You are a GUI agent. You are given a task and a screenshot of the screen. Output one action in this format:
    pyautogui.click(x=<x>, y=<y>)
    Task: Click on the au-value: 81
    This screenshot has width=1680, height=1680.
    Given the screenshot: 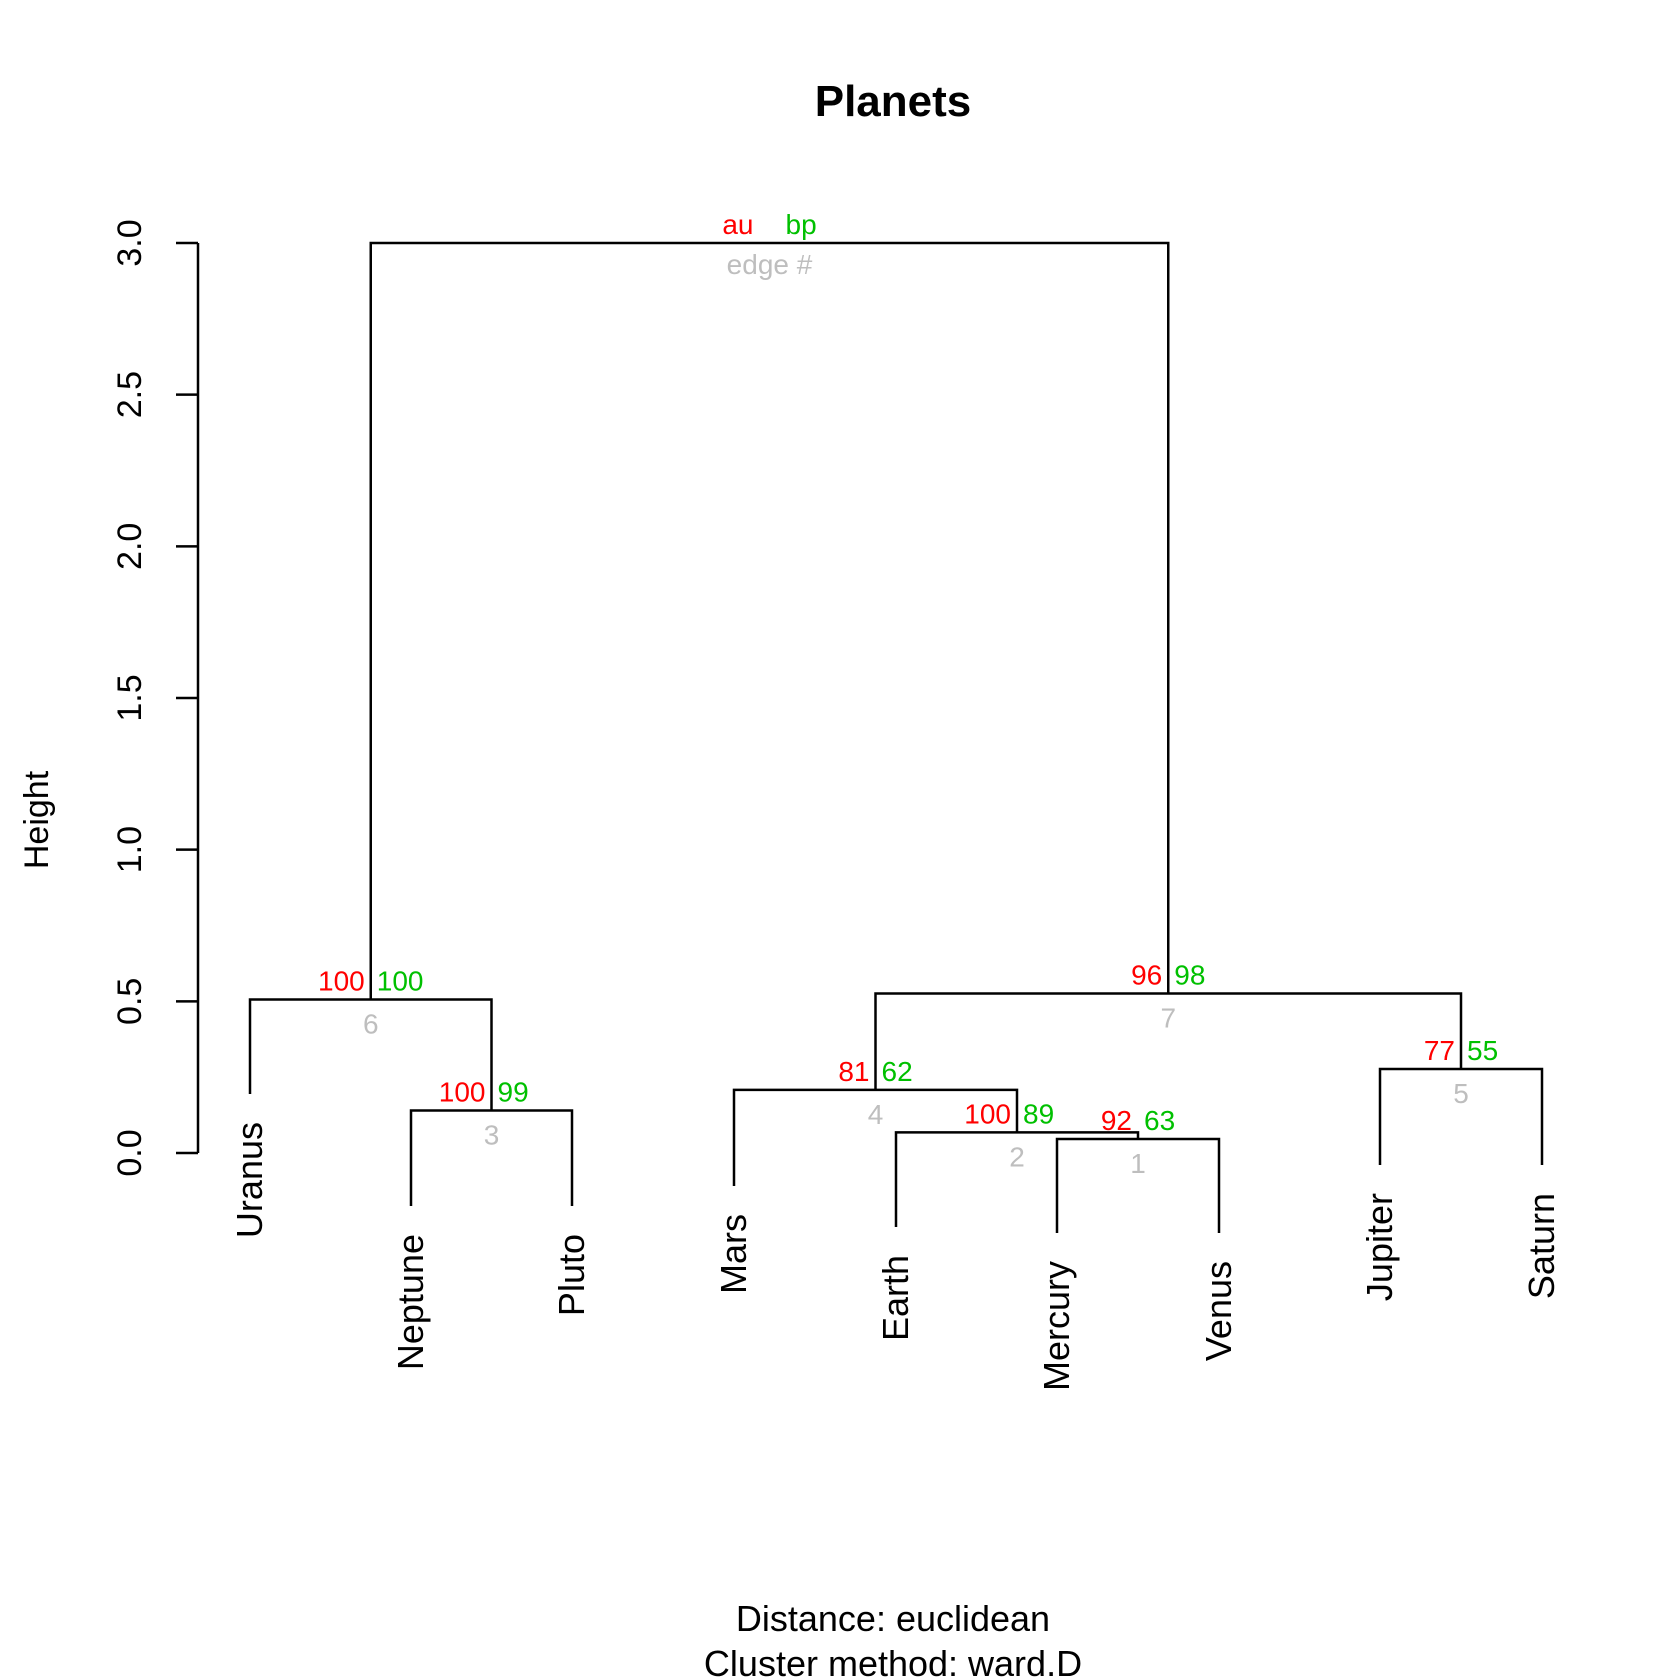 What is the action you would take?
    pyautogui.click(x=853, y=1071)
    